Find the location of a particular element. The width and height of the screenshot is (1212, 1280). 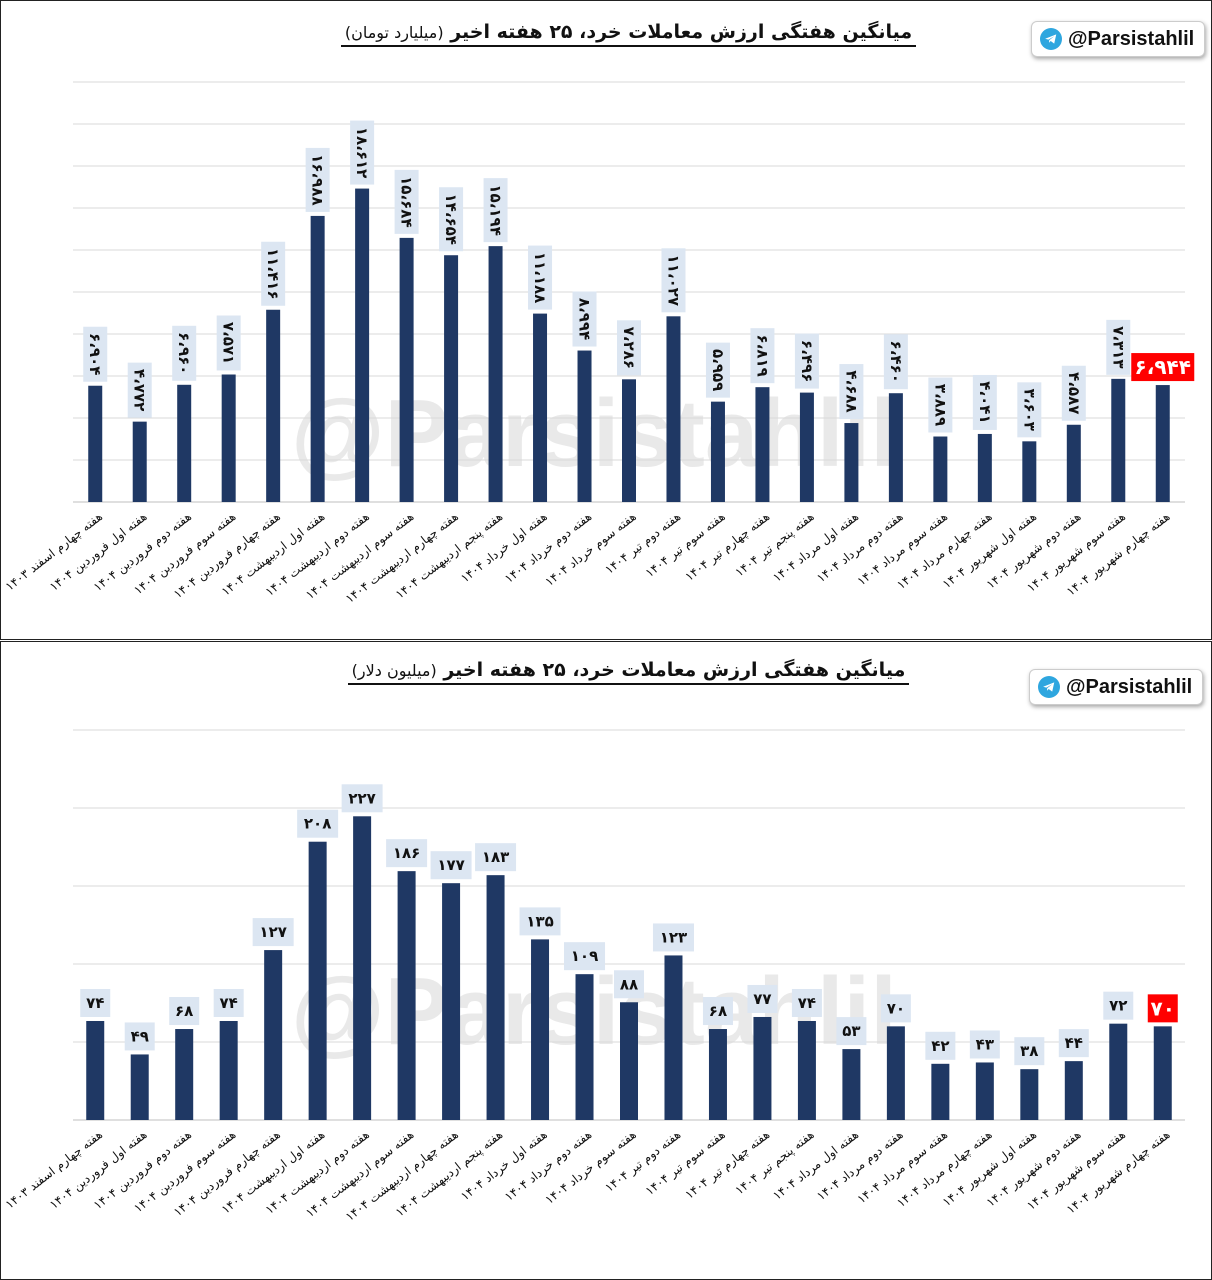

data-label: ۴۳ is located at coordinates (984, 1044).